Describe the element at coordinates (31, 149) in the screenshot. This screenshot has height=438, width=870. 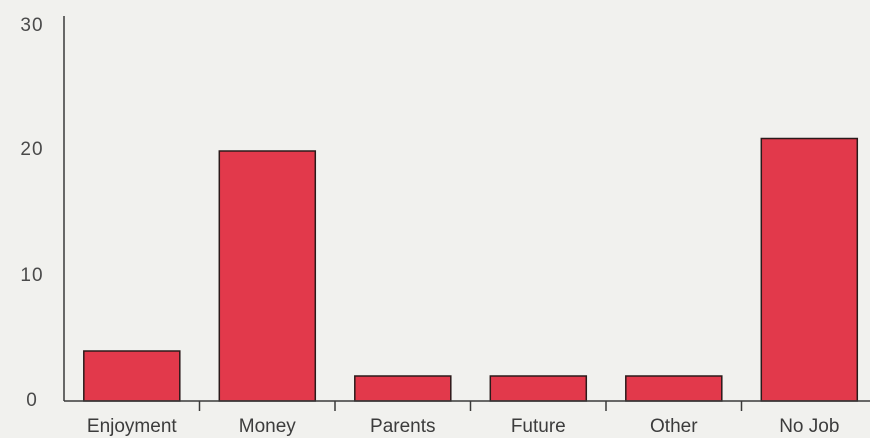
I see `y-tick-label-20: 20` at that location.